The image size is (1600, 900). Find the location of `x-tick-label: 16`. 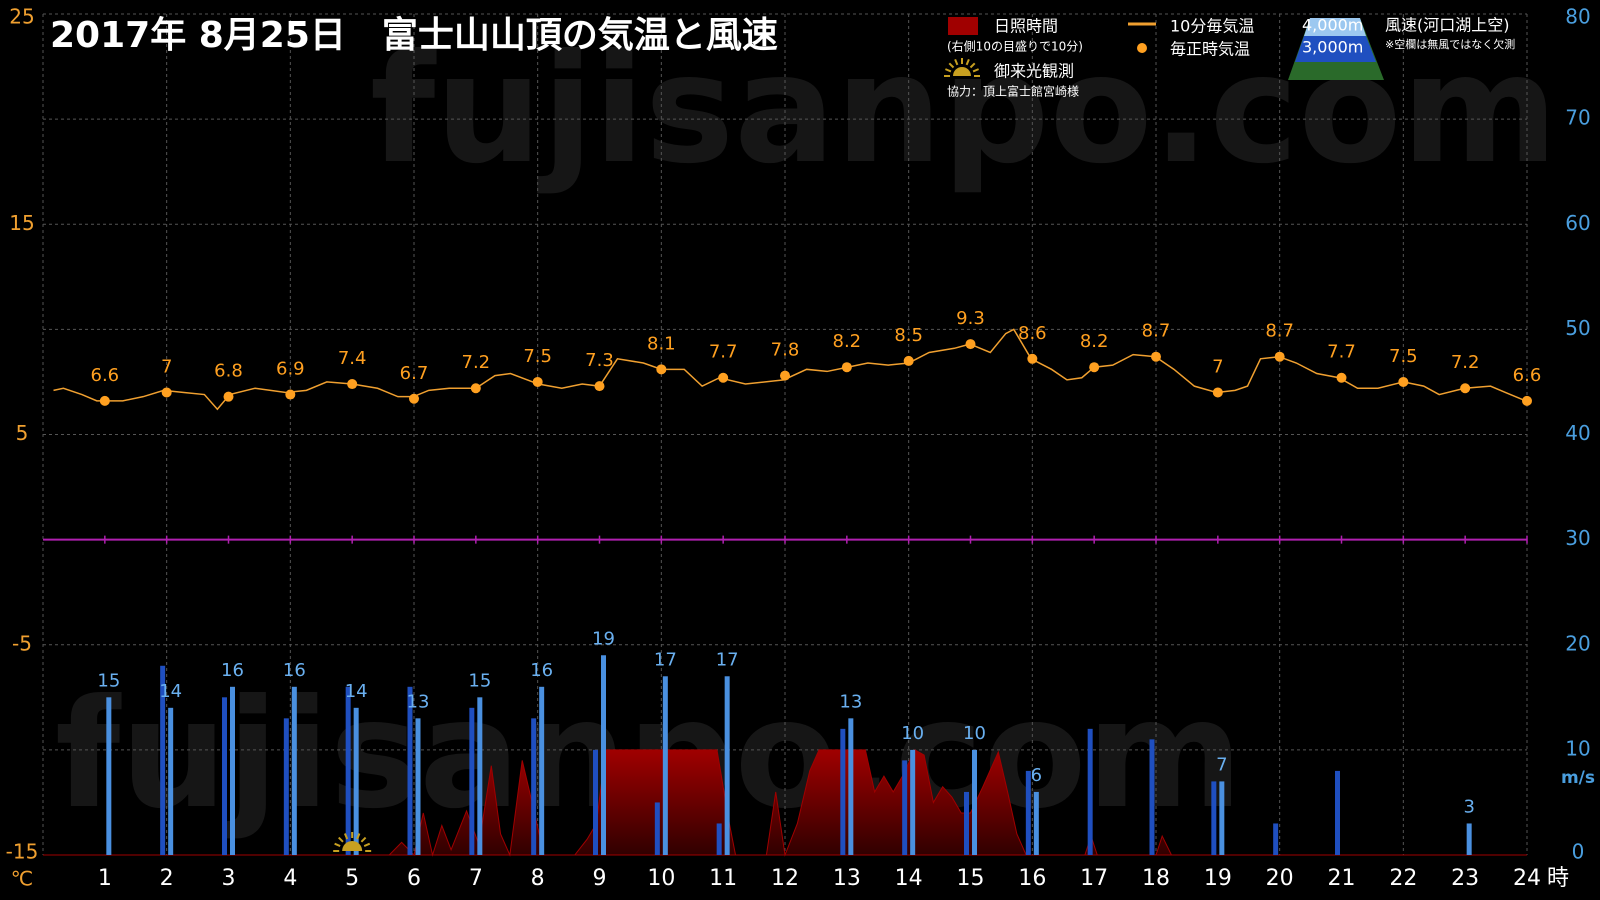

x-tick-label: 16 is located at coordinates (1032, 878).